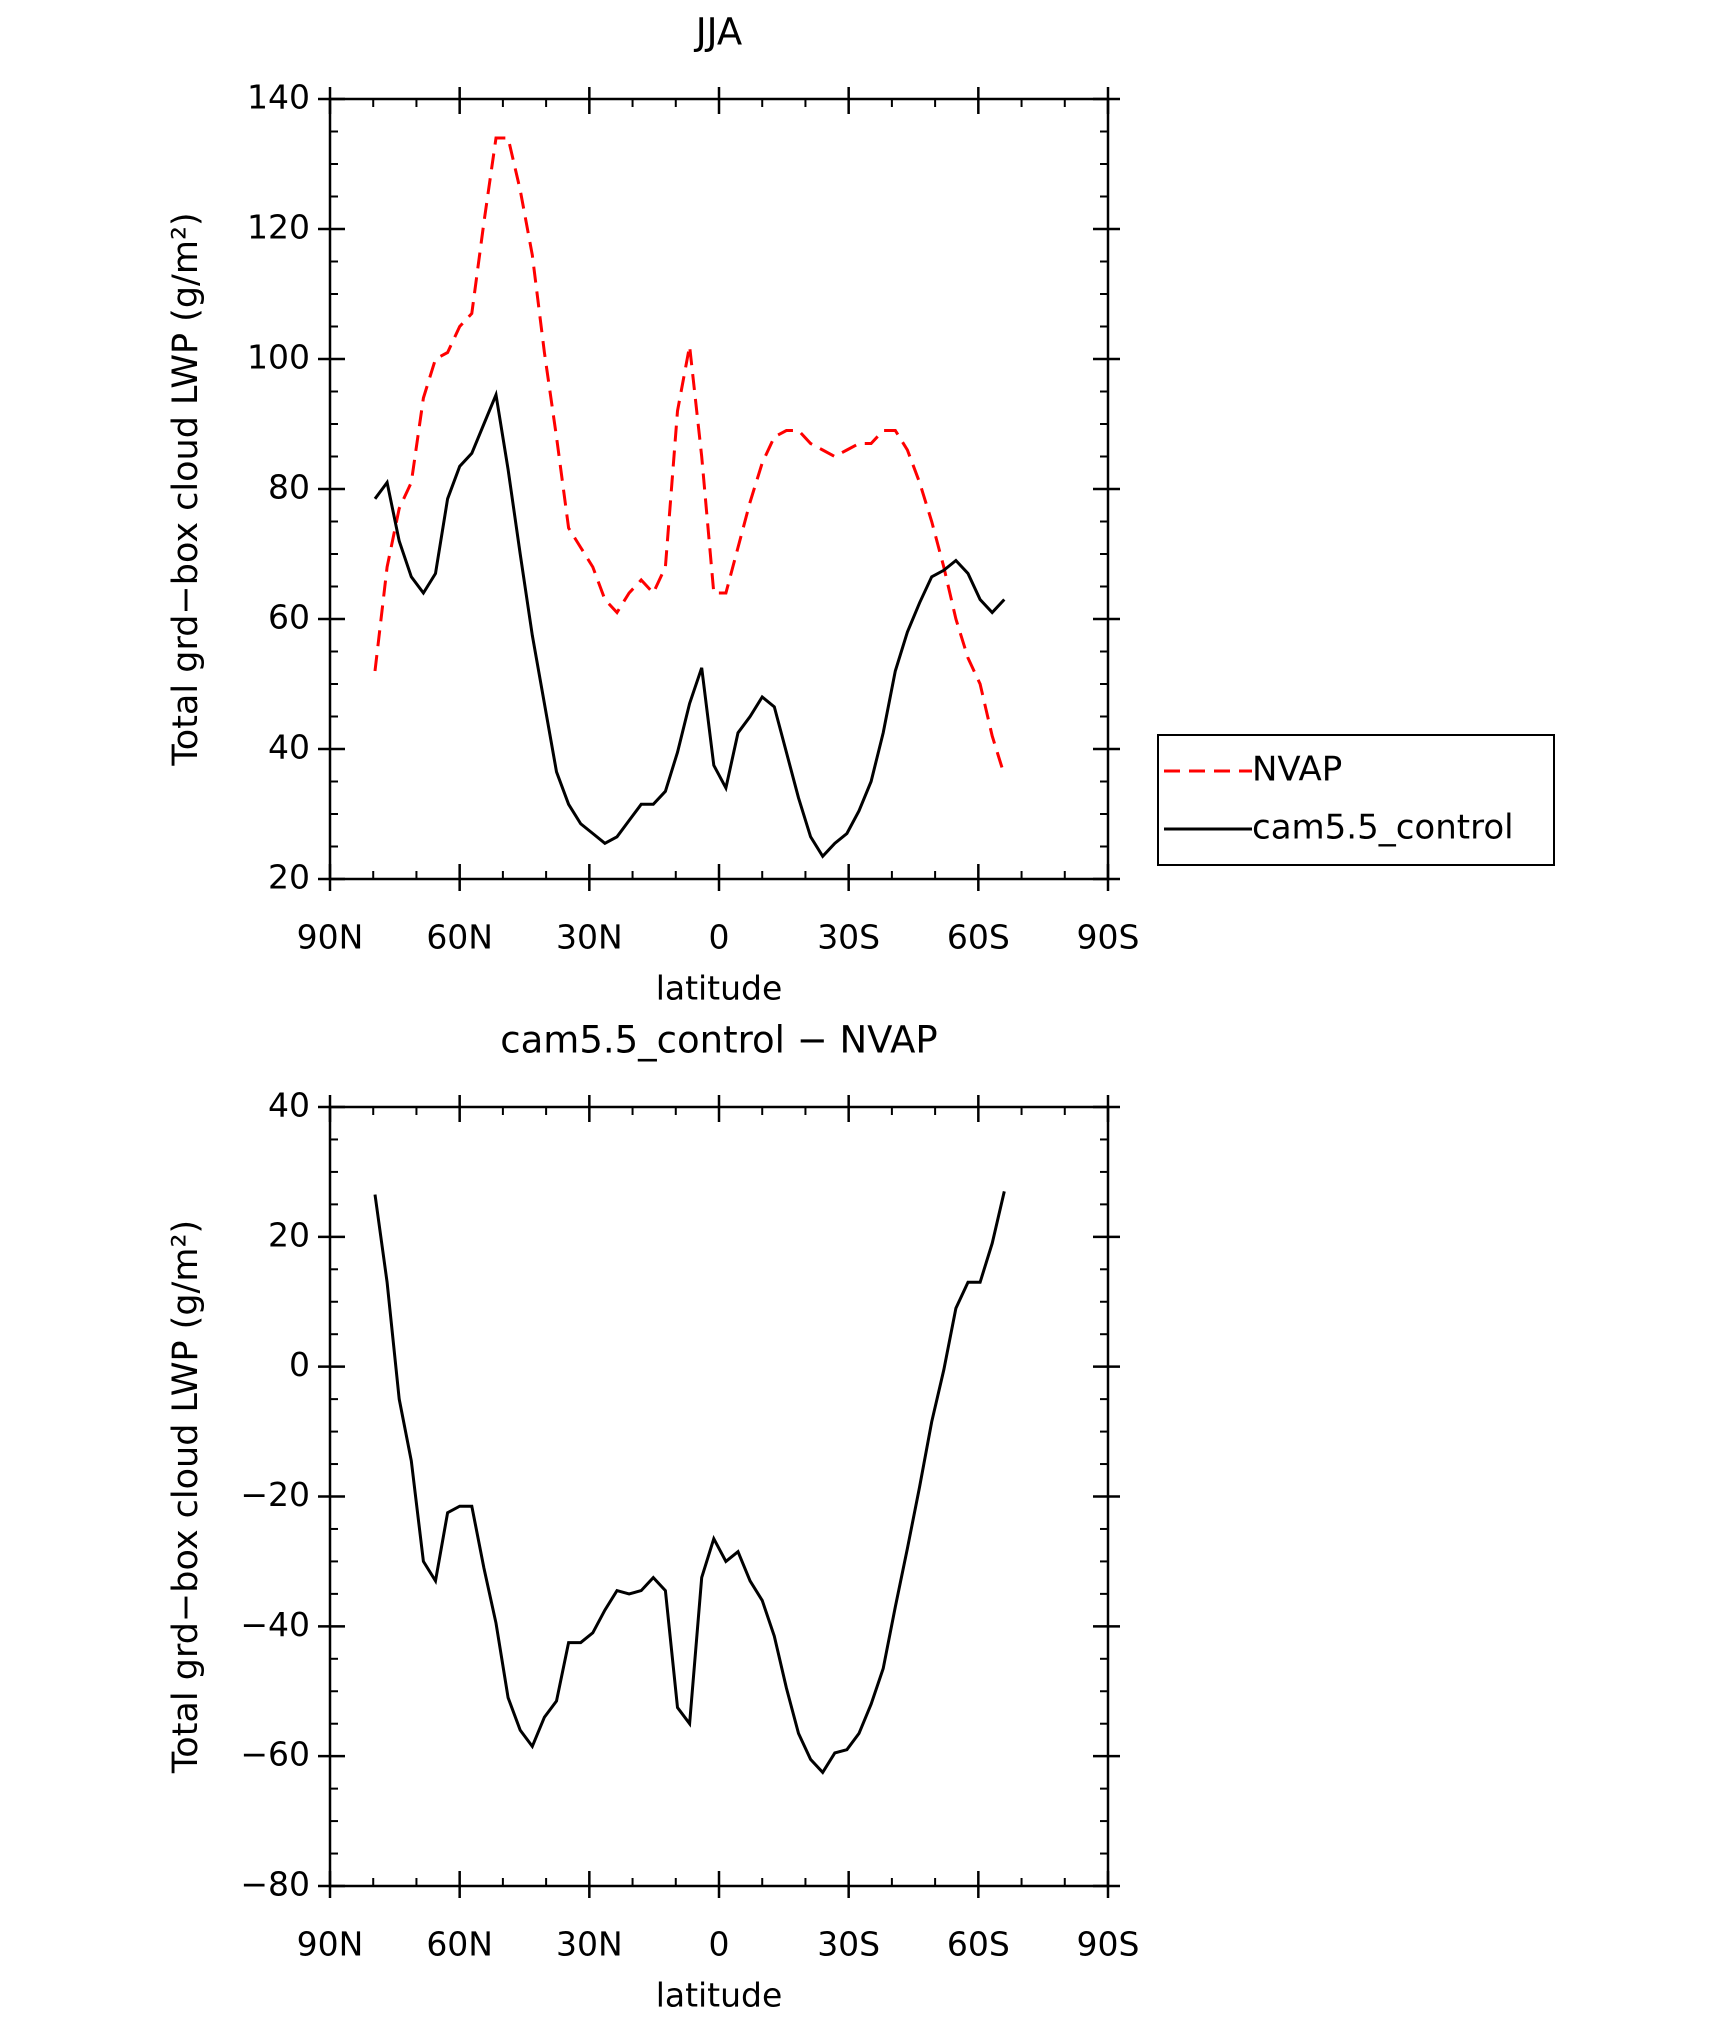  I want to click on y-tick-label: 60, so click(289, 617).